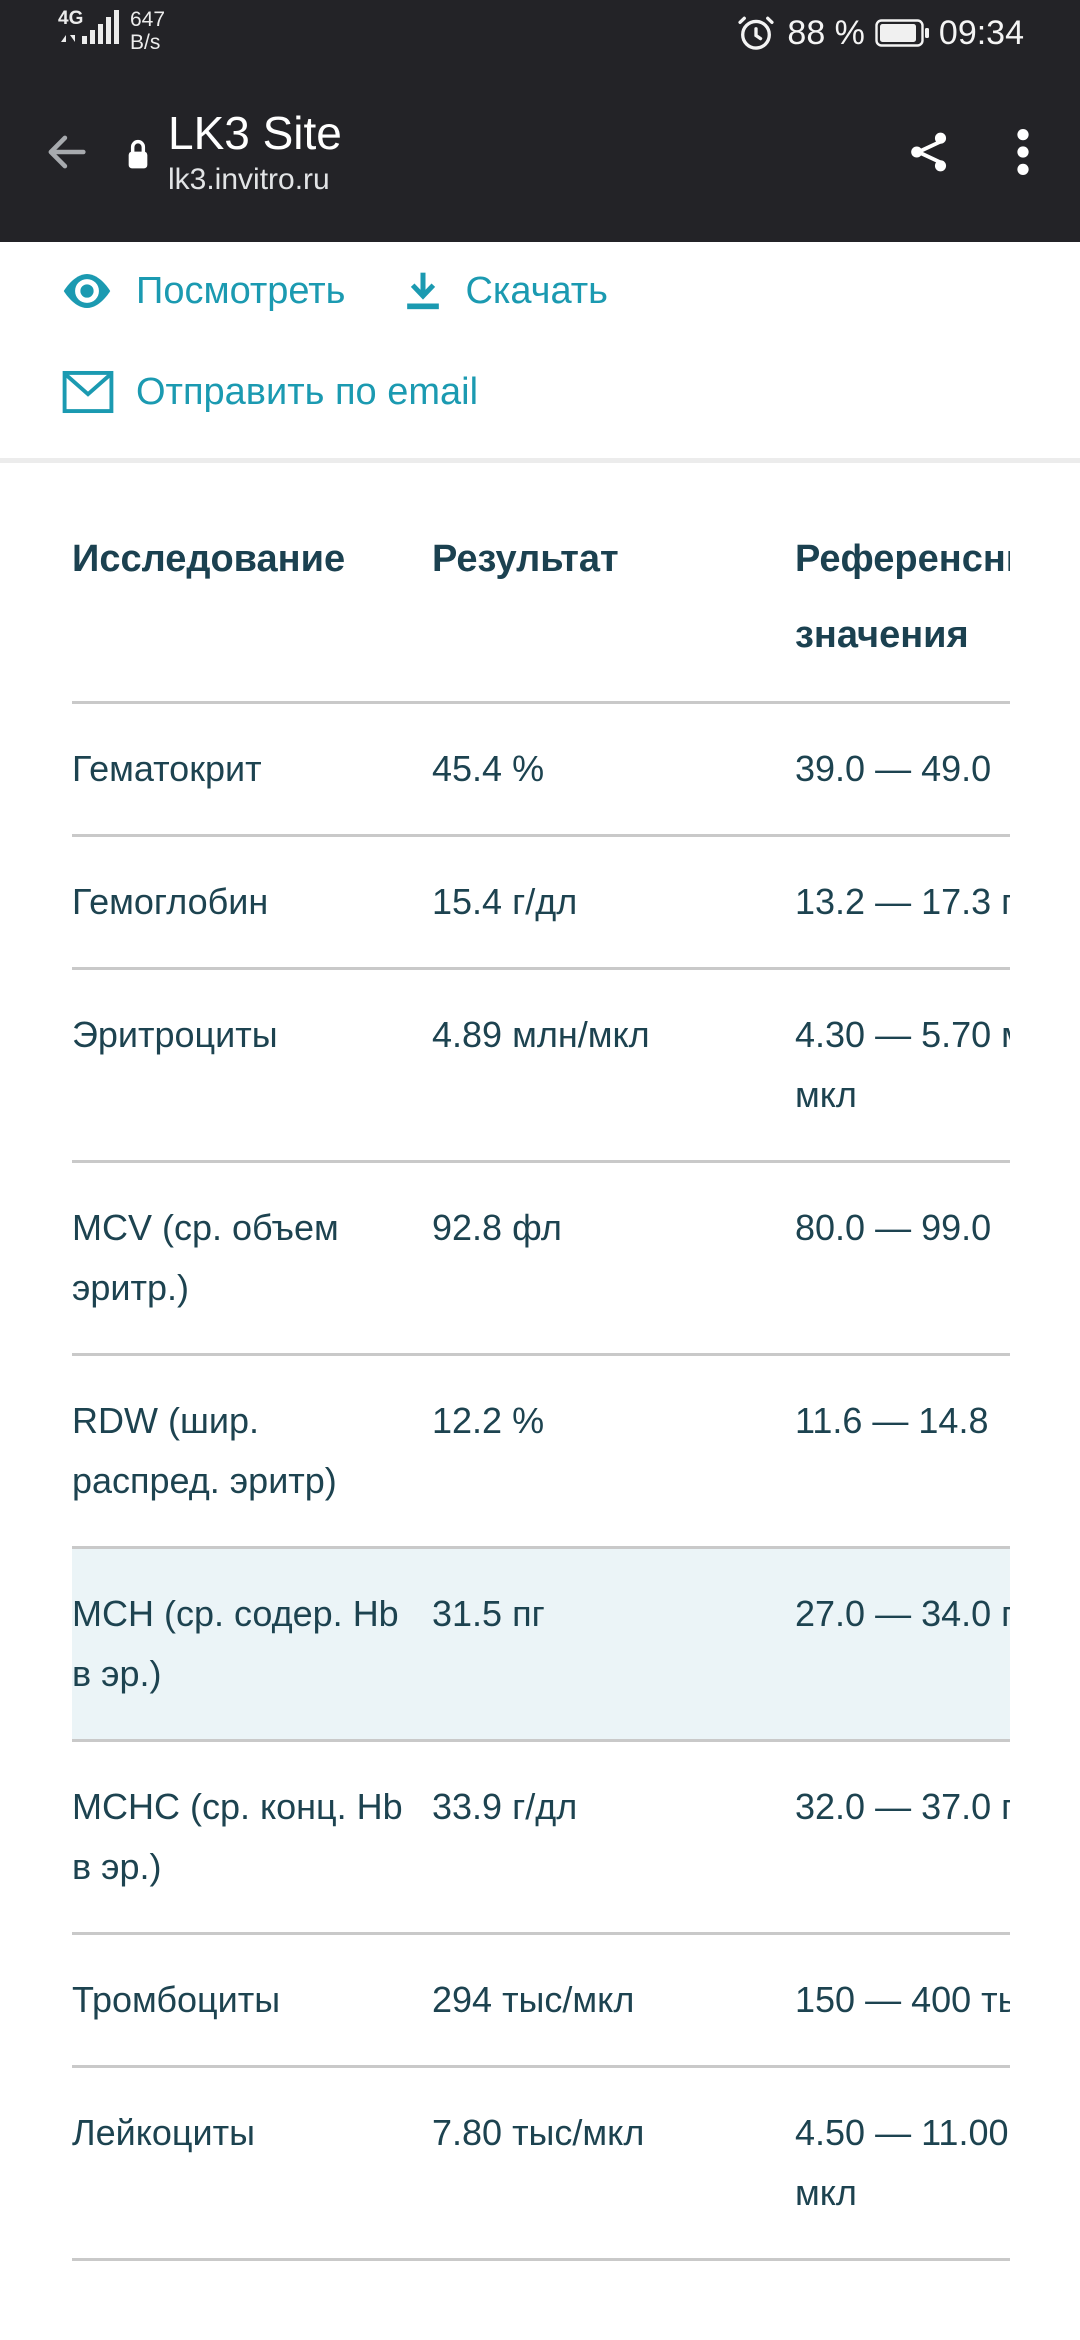 This screenshot has width=1080, height=2340. Describe the element at coordinates (533, 1999) in the screenshot. I see `test-result: 294 тыс/мкл` at that location.